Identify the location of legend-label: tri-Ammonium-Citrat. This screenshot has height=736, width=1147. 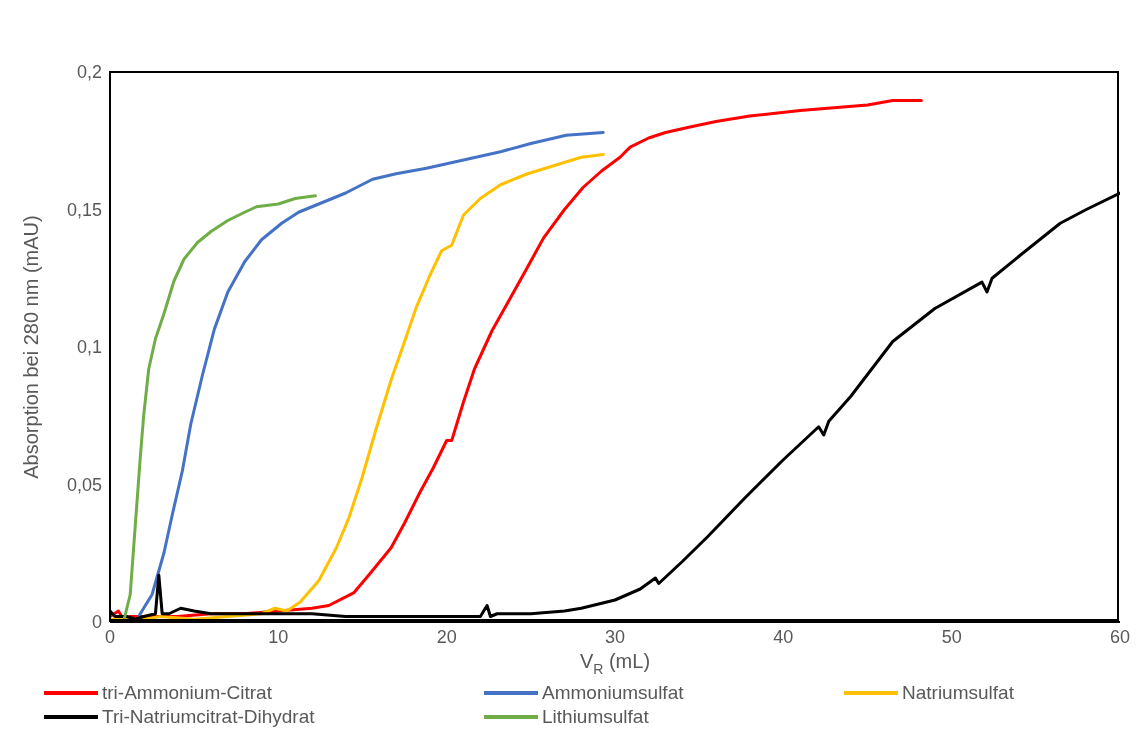
(187, 693).